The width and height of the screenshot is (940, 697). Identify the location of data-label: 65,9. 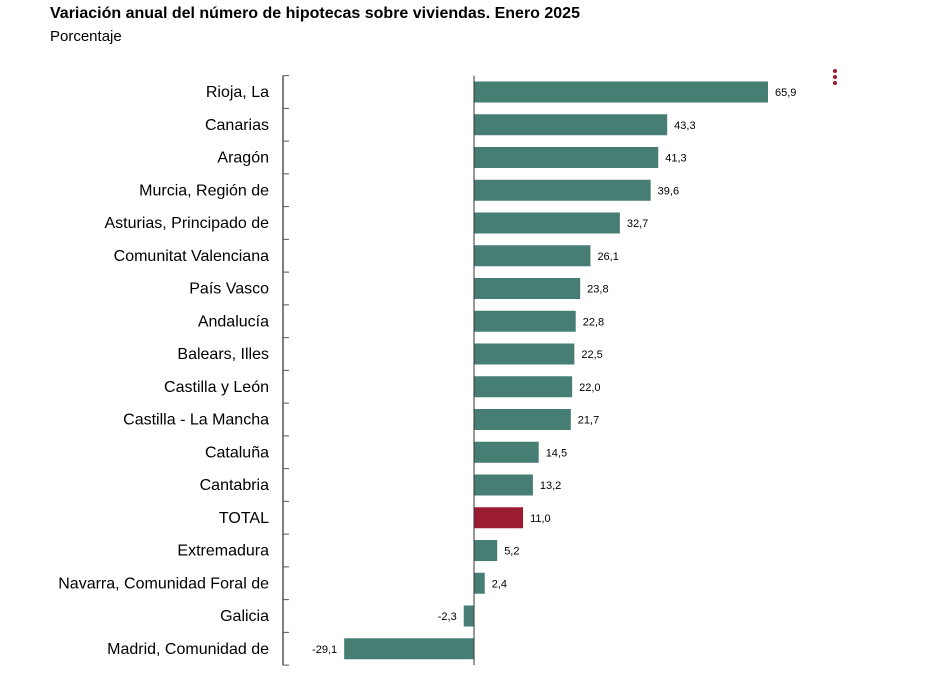
(785, 93).